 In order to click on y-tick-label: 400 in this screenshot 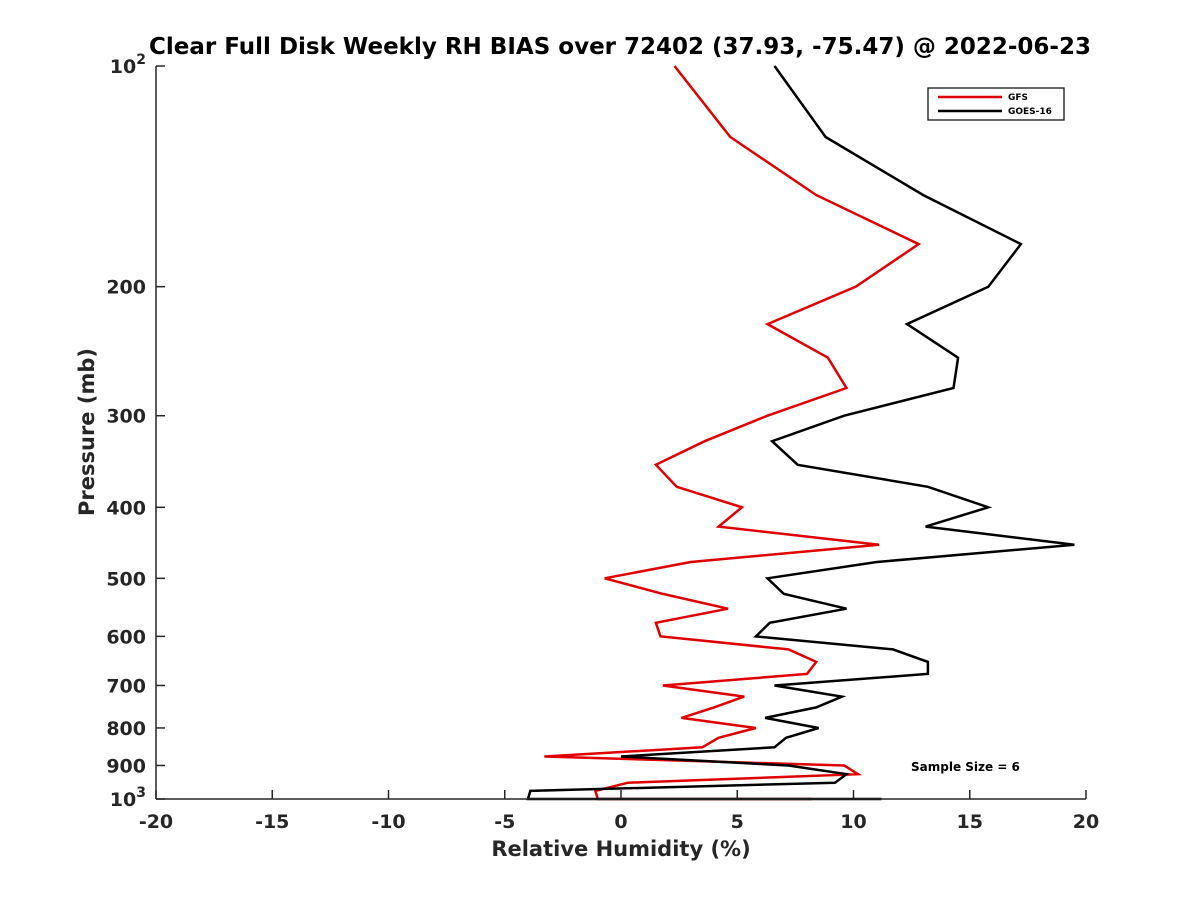, I will do `click(126, 508)`.